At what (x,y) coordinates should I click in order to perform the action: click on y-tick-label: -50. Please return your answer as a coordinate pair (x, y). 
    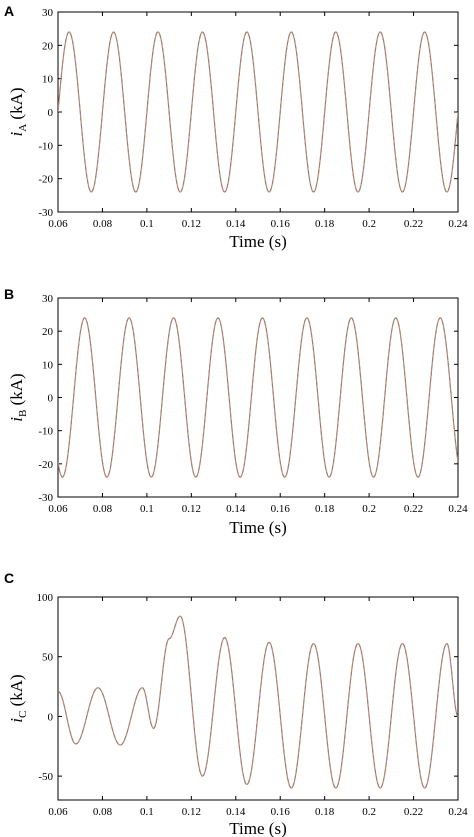
    Looking at the image, I should click on (45, 777).